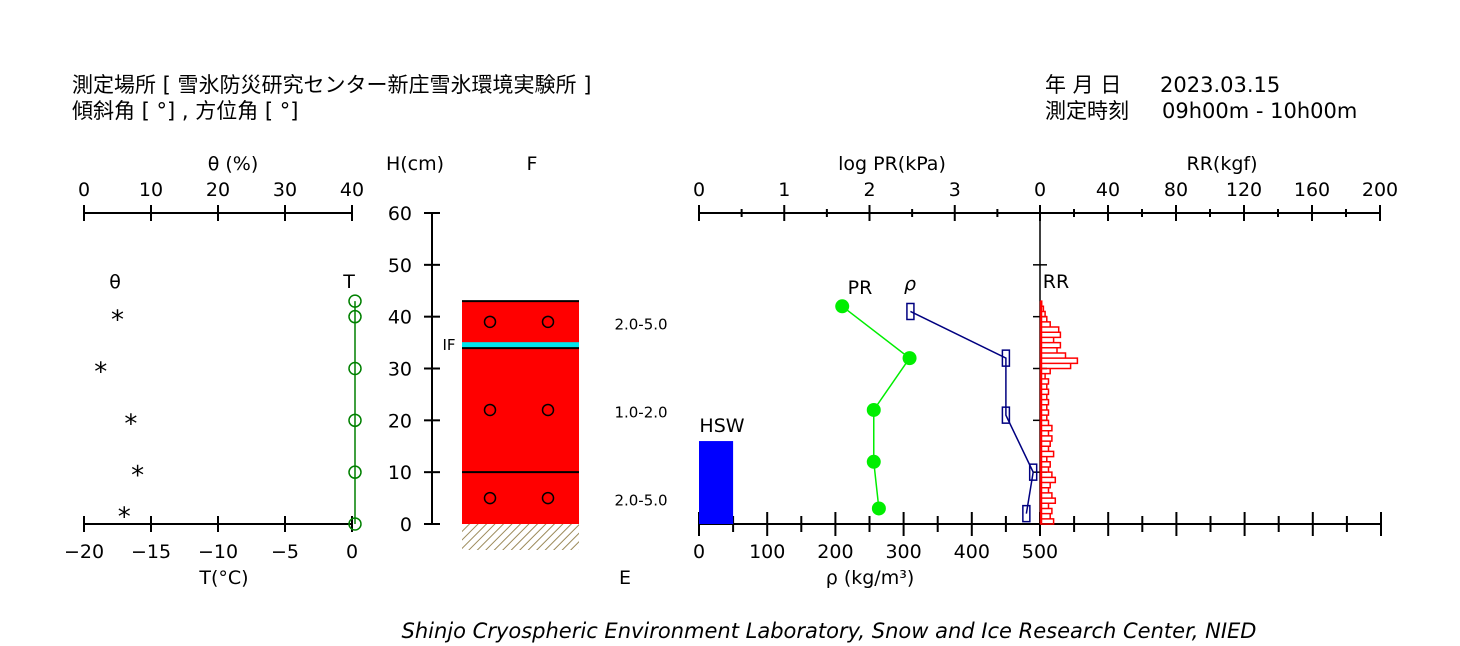 Image resolution: width=1460 pixels, height=646 pixels. What do you see at coordinates (835, 552) in the screenshot?
I see `density-tick-label: 200` at bounding box center [835, 552].